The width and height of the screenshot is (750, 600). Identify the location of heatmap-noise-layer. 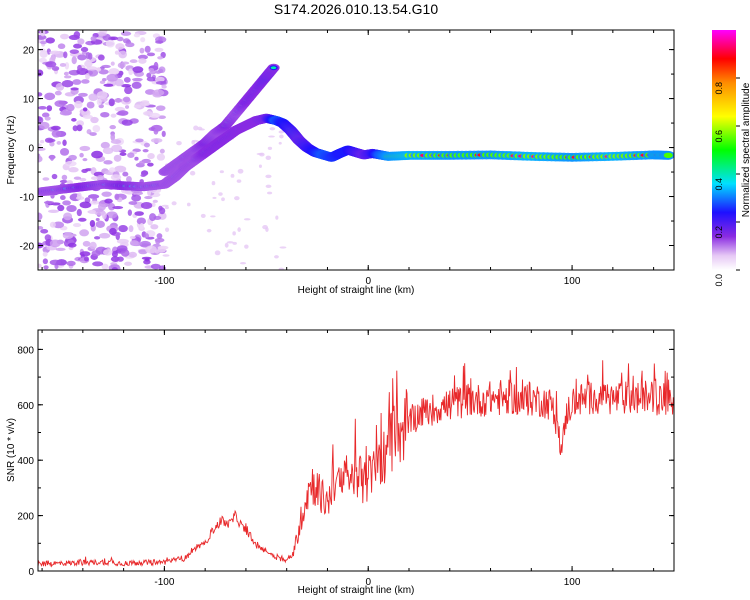
(162, 150).